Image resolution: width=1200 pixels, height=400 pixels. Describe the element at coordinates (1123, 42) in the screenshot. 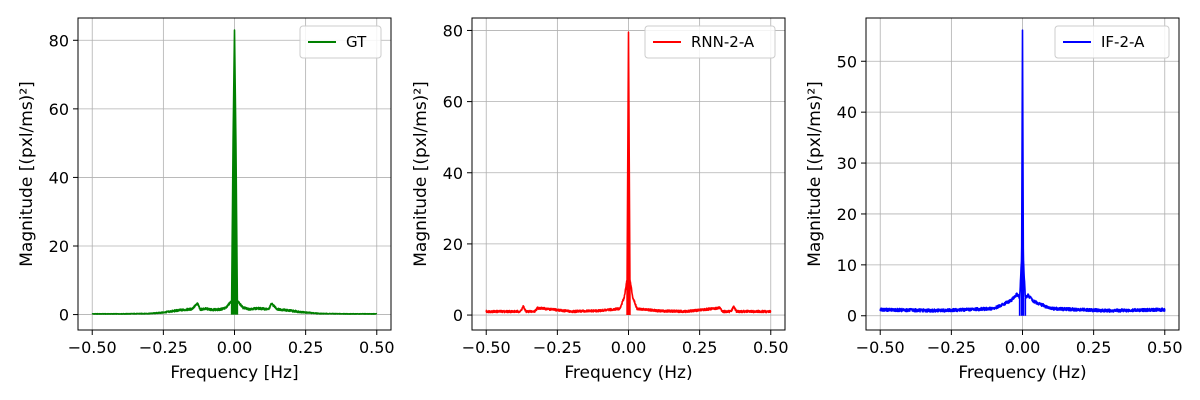

I see `legend-label: IF-2-A` at that location.